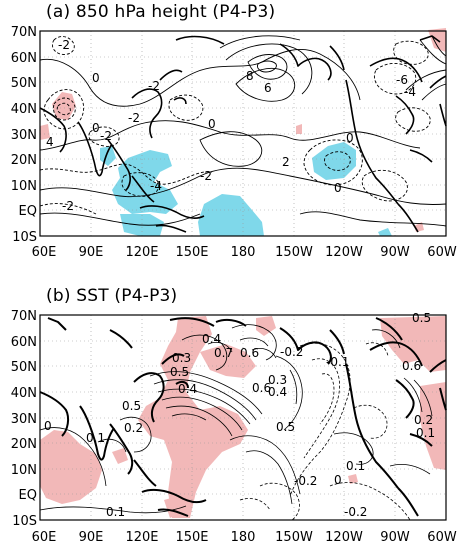 This screenshot has height=550, width=467. I want to click on panel-b-lat-label: 10N, so click(24, 470).